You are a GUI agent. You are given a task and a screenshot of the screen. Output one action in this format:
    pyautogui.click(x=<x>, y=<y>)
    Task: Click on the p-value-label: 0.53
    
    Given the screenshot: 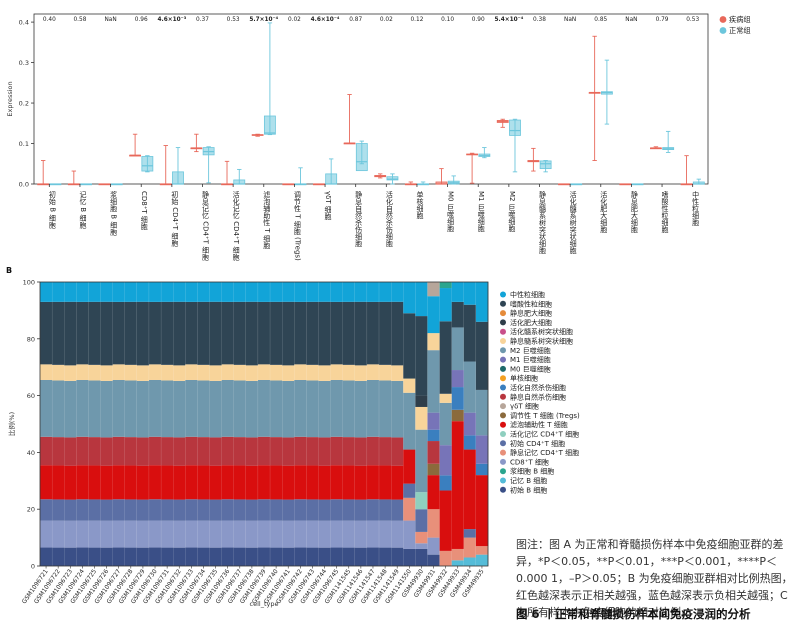 What is the action you would take?
    pyautogui.click(x=233, y=20)
    